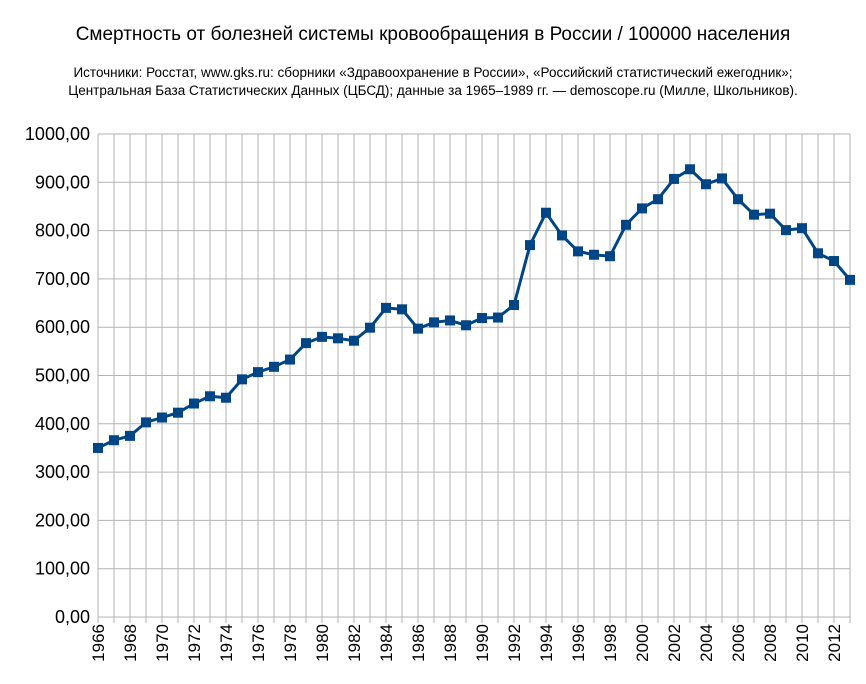 This screenshot has width=866, height=684. Describe the element at coordinates (62, 376) in the screenshot. I see `y-tick-label: 500,00` at that location.